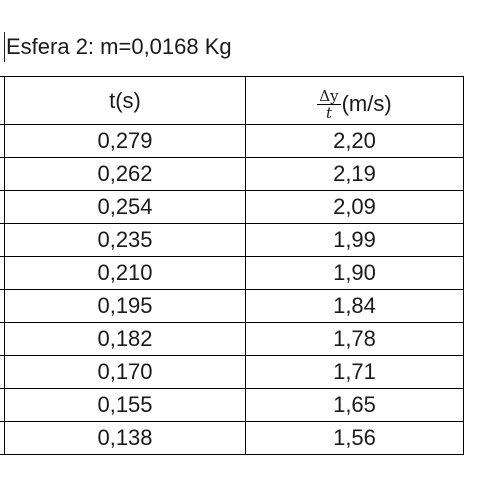 This screenshot has width=495, height=498. I want to click on cell-time: 0,254, so click(125, 207).